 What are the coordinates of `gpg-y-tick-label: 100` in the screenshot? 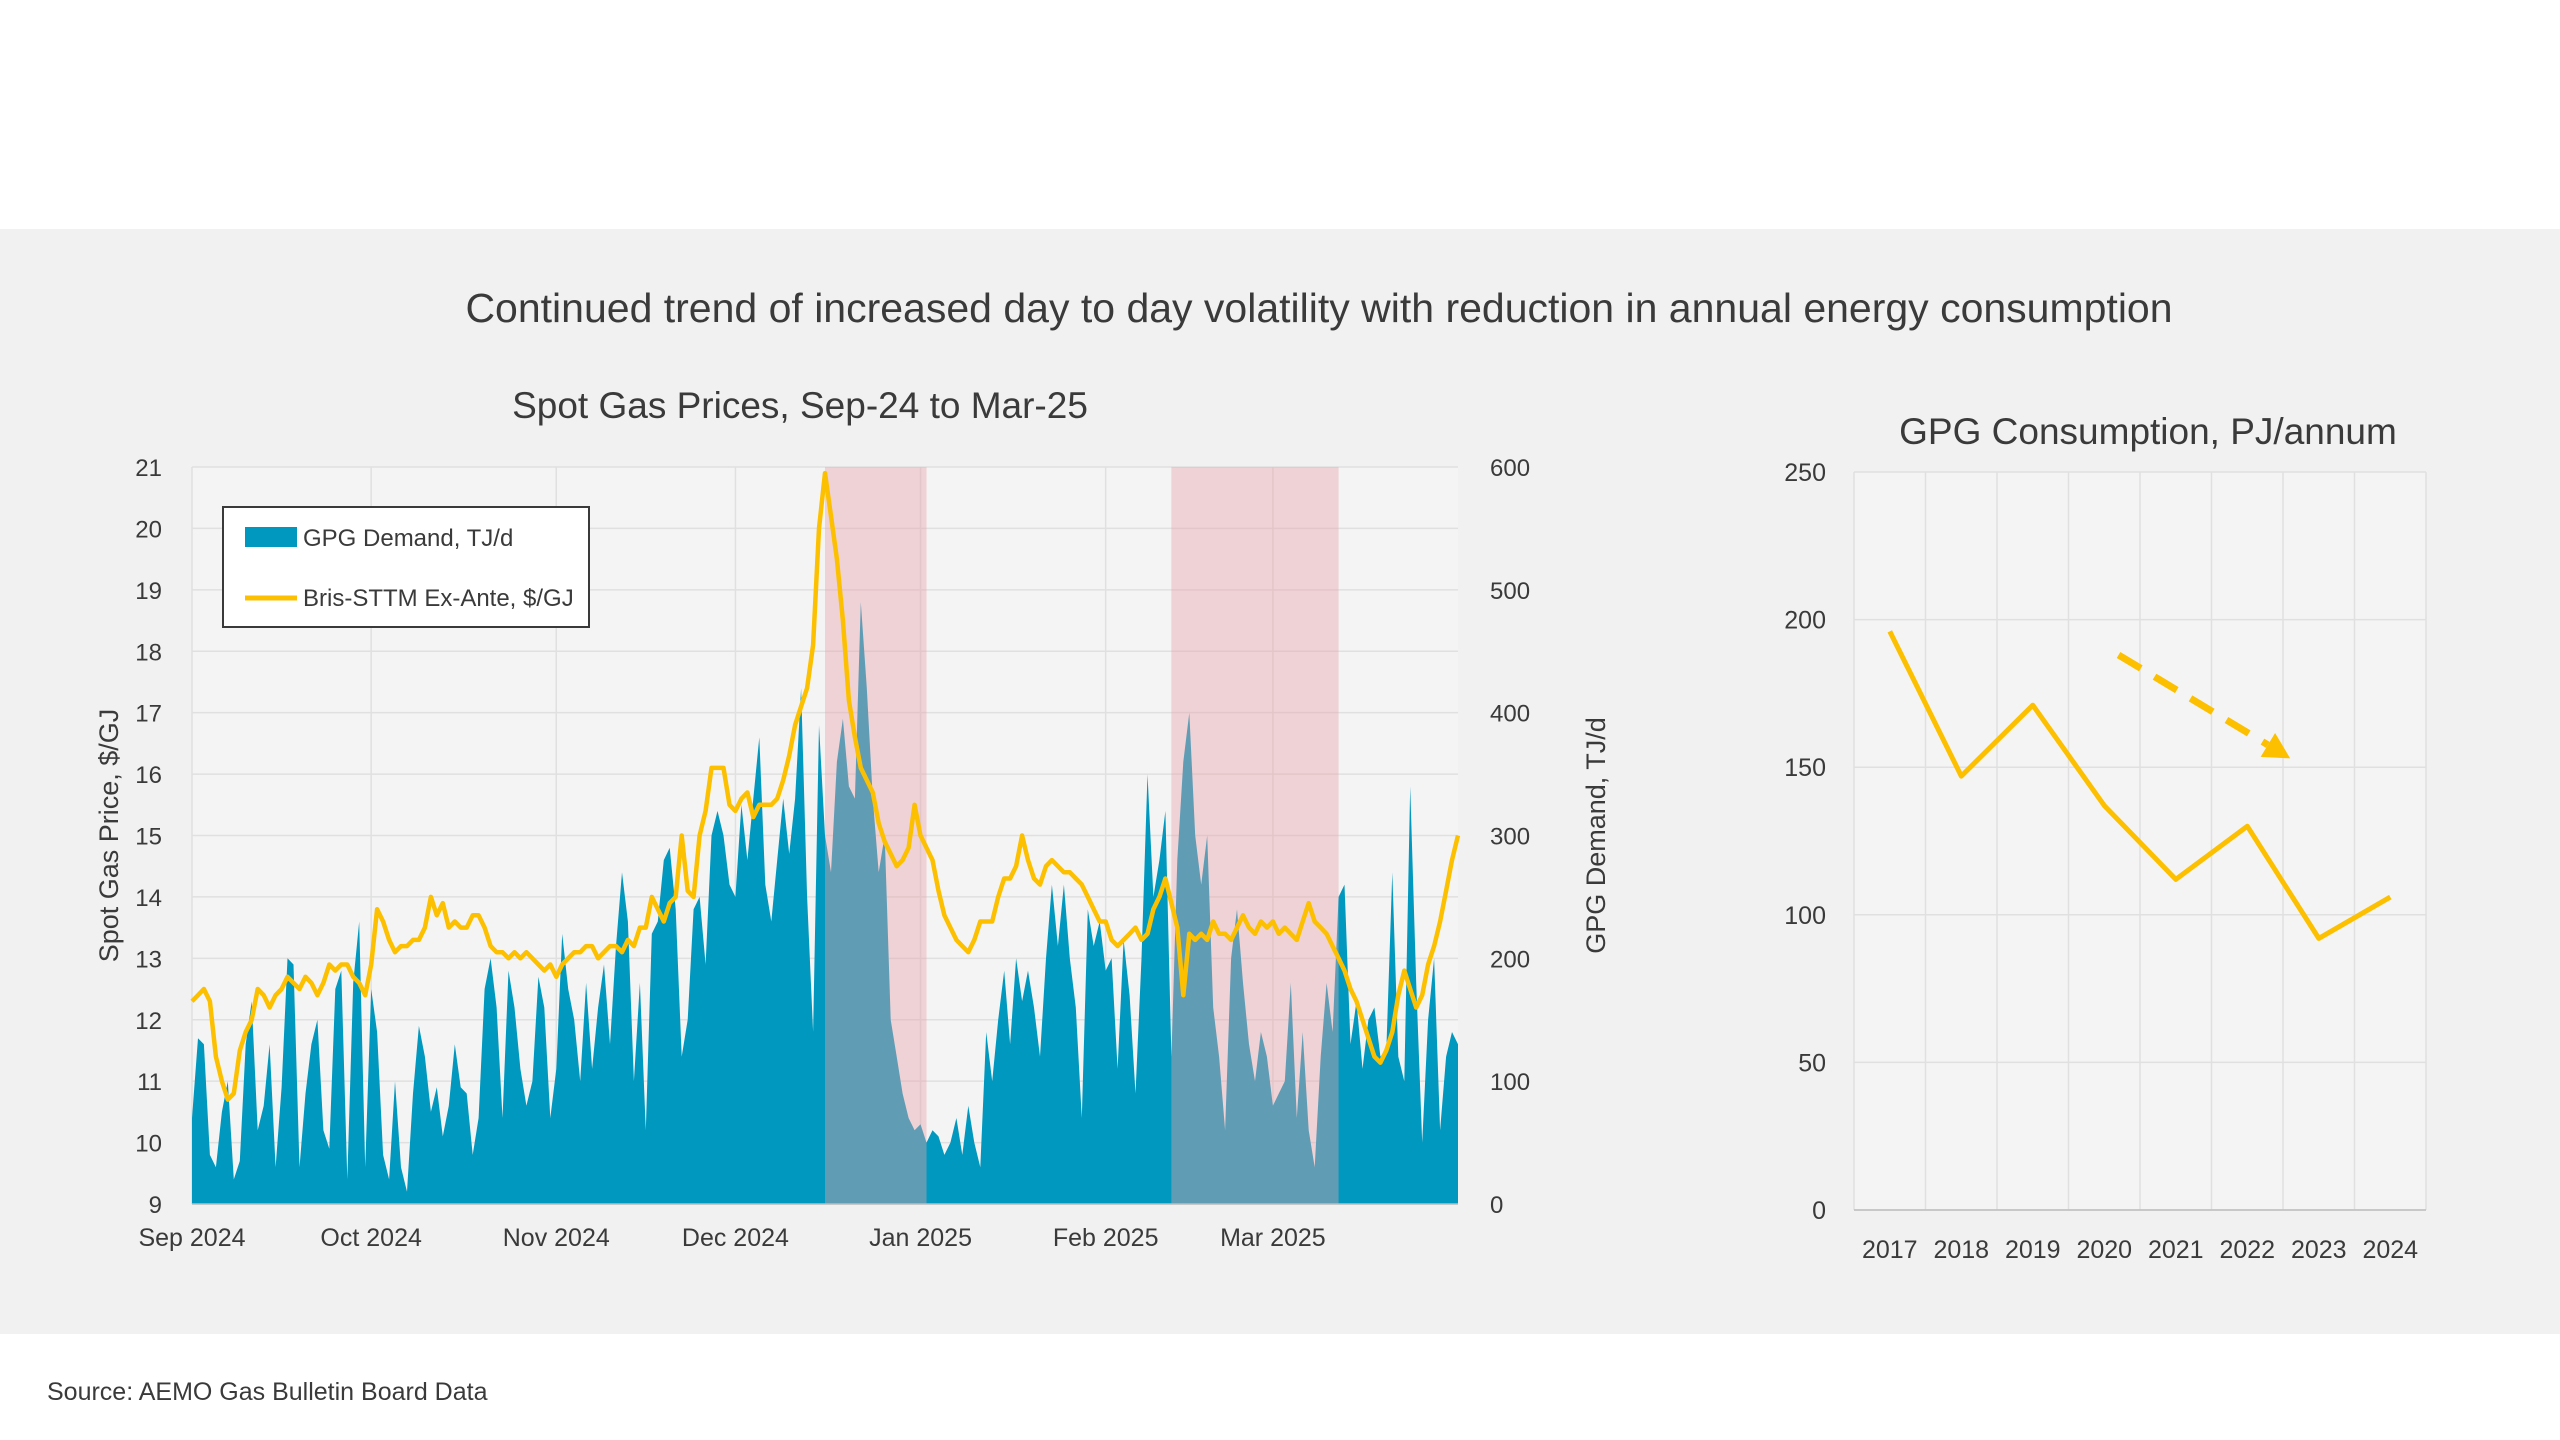 It's located at (1805, 916).